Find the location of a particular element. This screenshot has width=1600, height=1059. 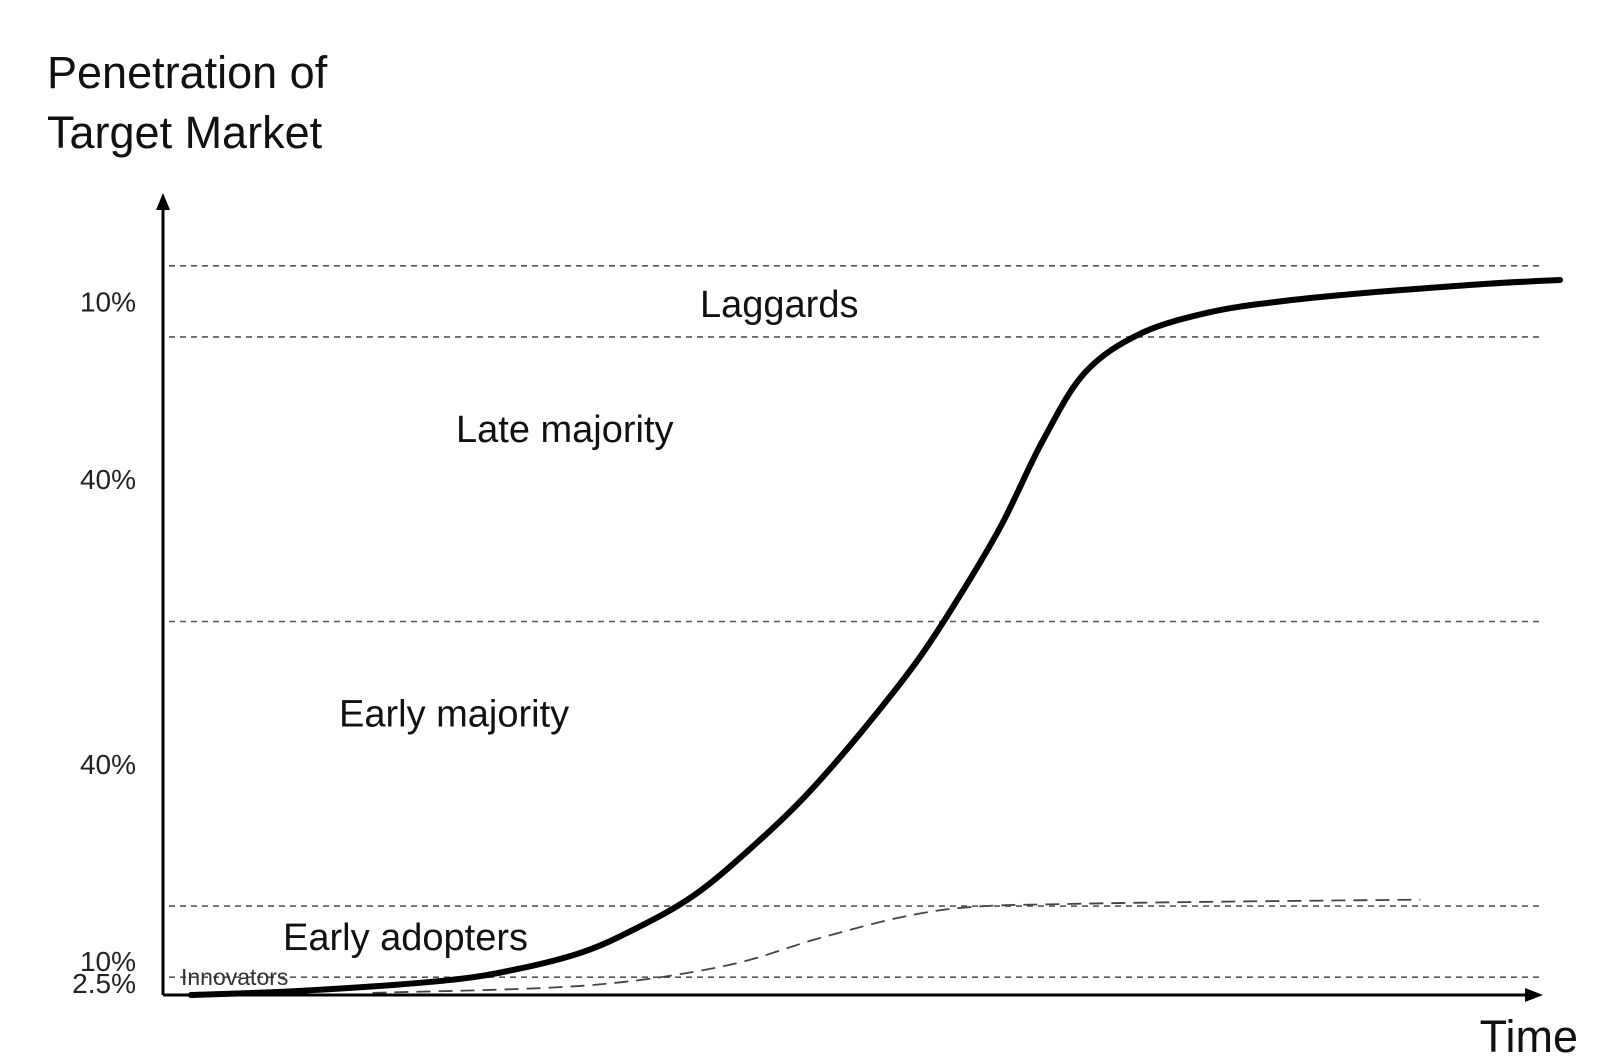

x-axis-title: Time is located at coordinates (1529, 1035).